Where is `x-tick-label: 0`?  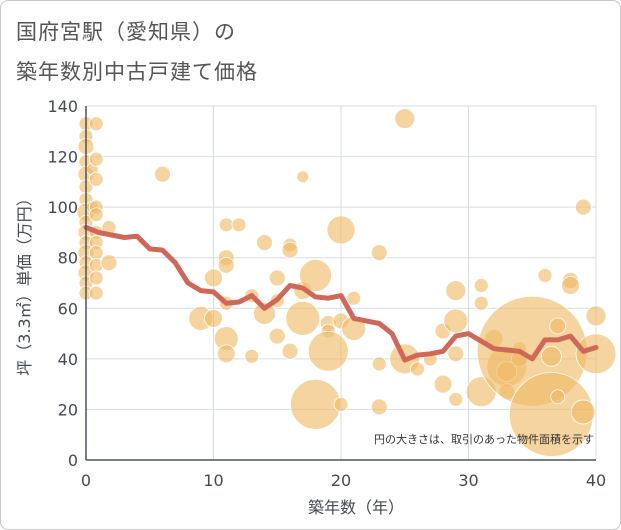
x-tick-label: 0 is located at coordinates (86, 480).